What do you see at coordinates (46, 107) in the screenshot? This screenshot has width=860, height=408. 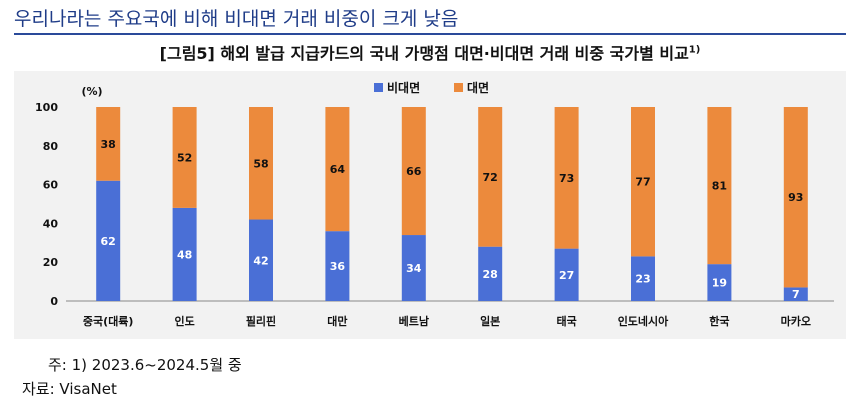 I see `y-tick-label: 100` at bounding box center [46, 107].